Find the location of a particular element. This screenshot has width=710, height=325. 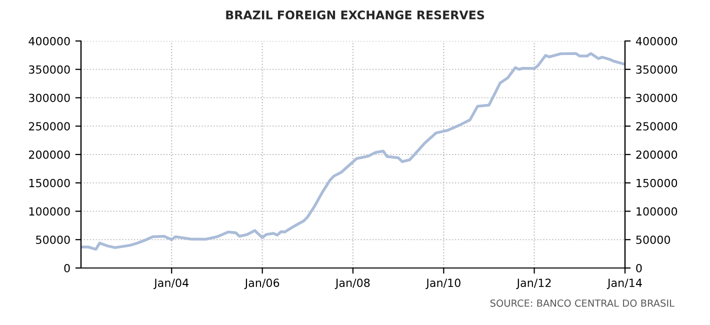

y2-tick-label: 200000 is located at coordinates (657, 154).